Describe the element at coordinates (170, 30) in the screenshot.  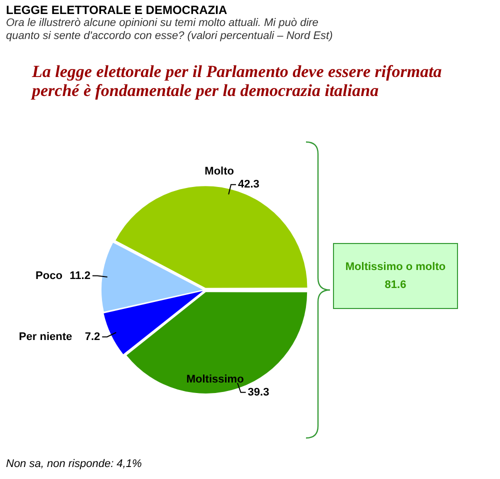
I see `chart-subtitle: Ora le illustrerò alcune opinioni su temi molto attuali. Mi può dire quanto si sente d'accordo con esse? (valori percentuali – Nord Est)` at that location.